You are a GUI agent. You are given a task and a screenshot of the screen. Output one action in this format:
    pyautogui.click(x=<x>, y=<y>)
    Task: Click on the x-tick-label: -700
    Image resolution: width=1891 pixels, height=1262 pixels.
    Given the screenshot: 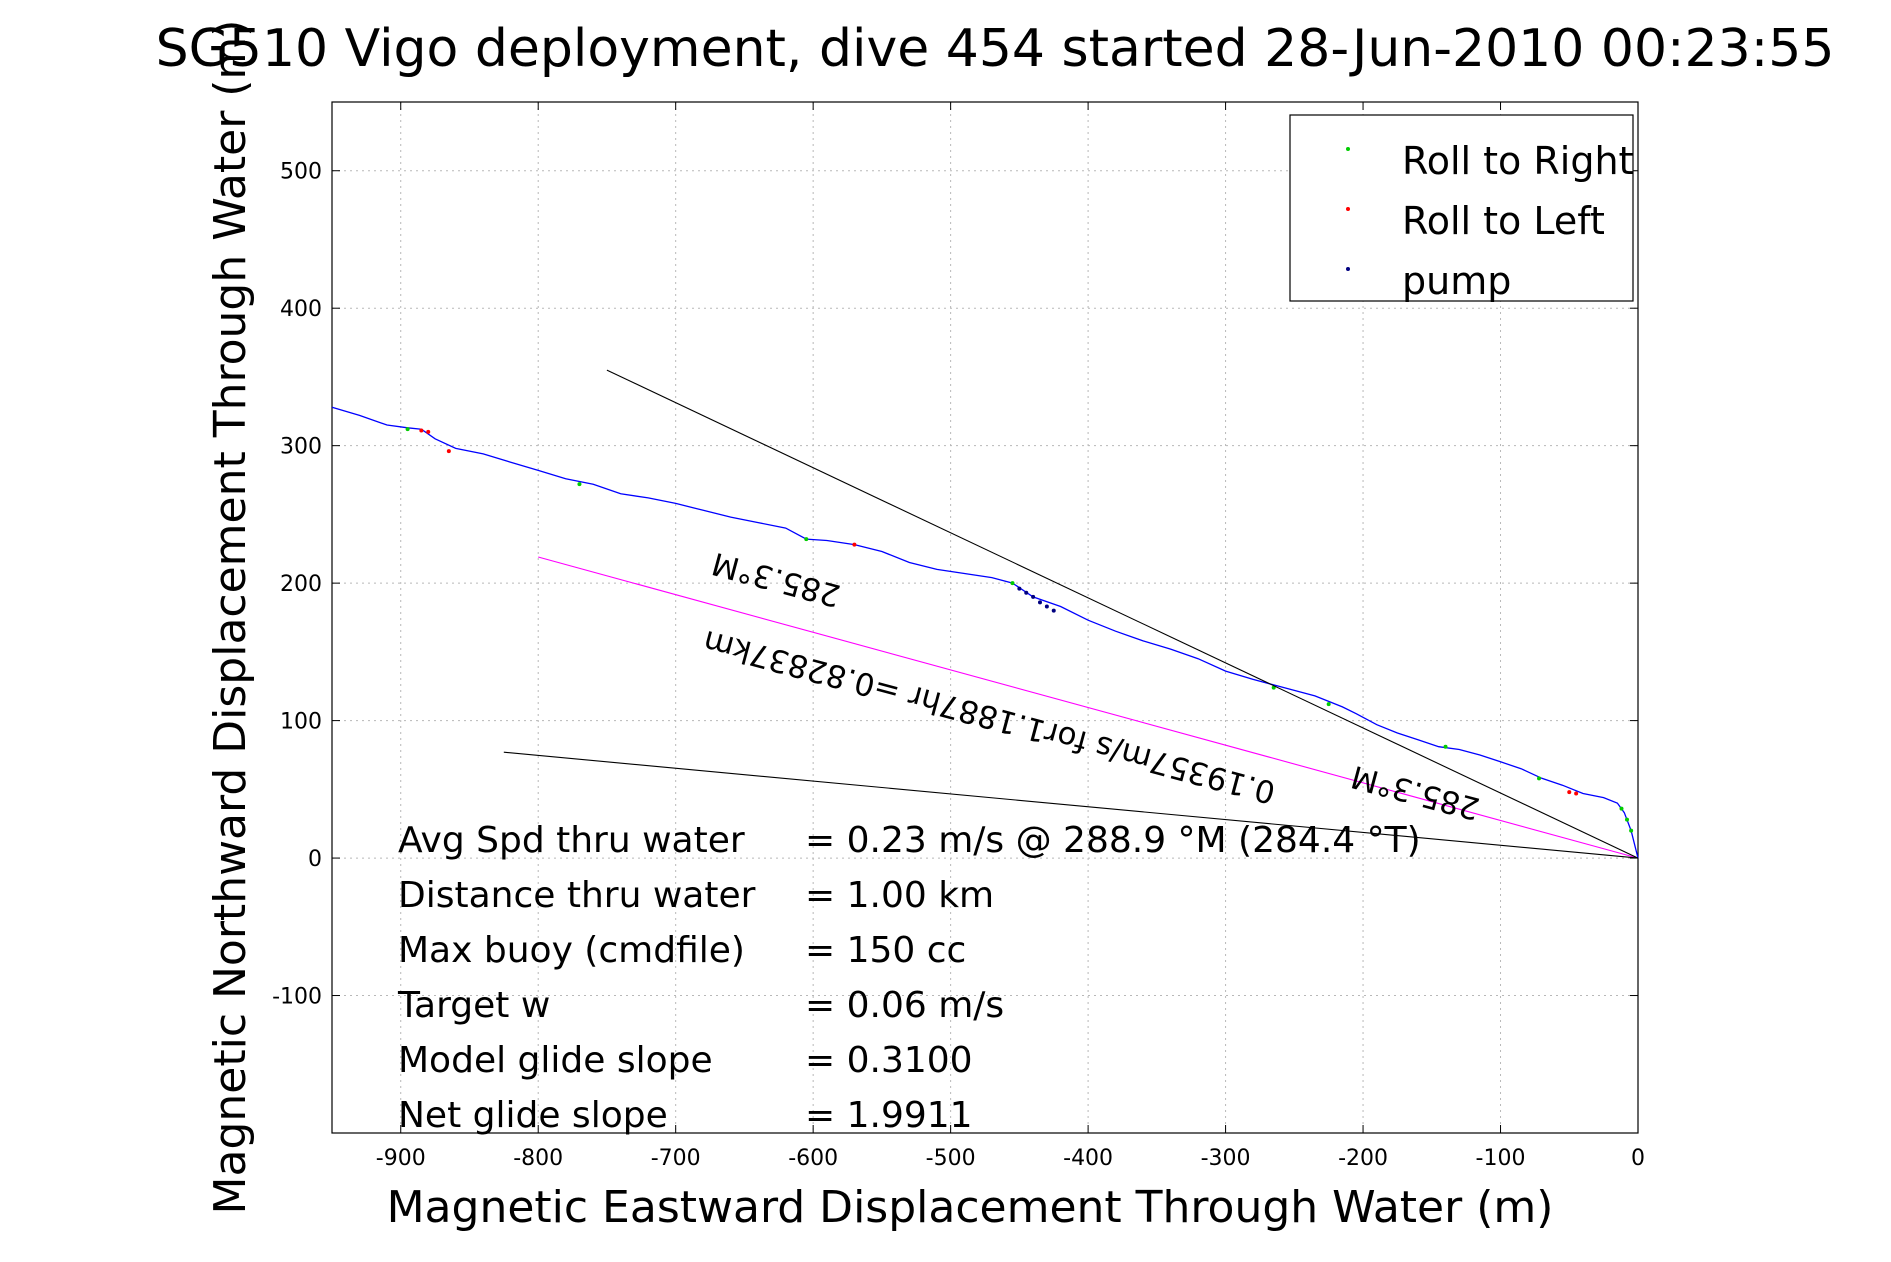 What is the action you would take?
    pyautogui.click(x=676, y=1158)
    